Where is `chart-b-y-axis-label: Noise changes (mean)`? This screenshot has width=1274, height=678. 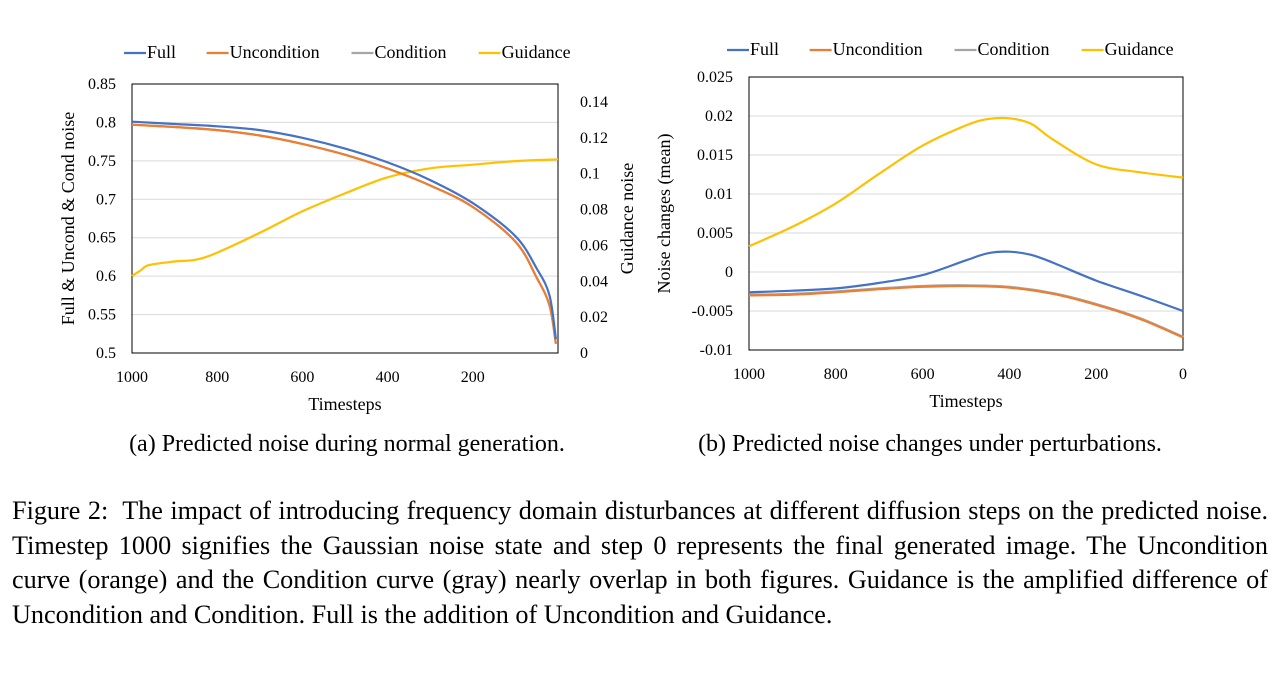 chart-b-y-axis-label: Noise changes (mean) is located at coordinates (664, 214).